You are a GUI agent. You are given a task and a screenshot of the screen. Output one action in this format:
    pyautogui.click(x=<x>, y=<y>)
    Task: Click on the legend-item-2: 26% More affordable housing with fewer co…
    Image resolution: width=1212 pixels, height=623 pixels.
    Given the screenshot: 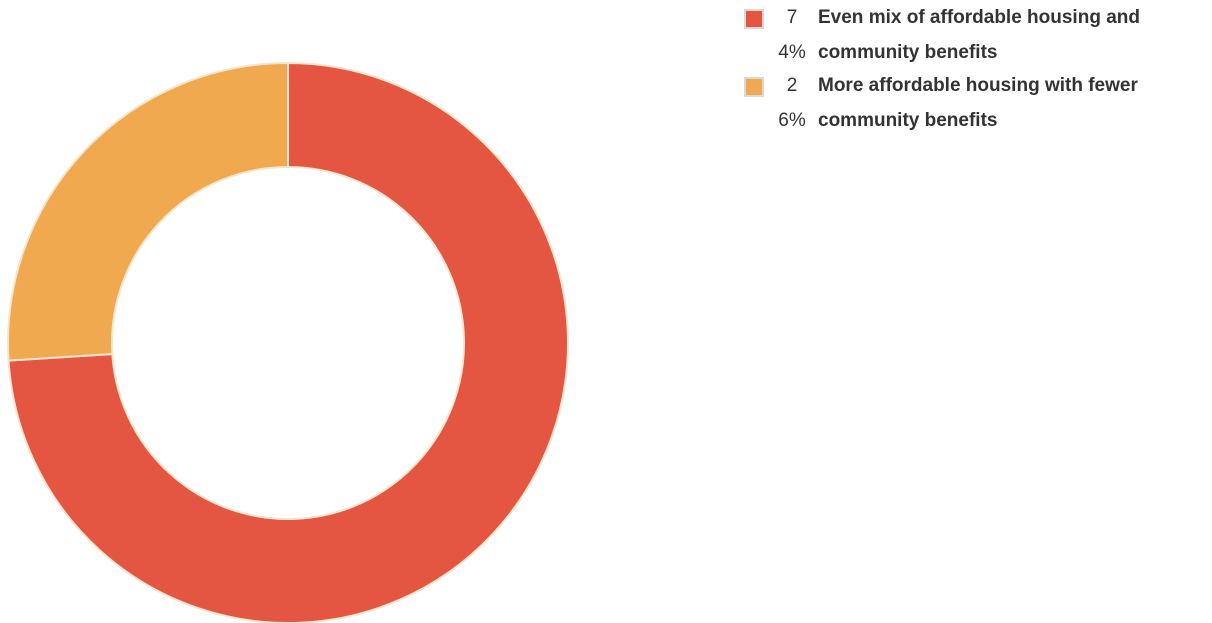 What is the action you would take?
    pyautogui.click(x=978, y=106)
    